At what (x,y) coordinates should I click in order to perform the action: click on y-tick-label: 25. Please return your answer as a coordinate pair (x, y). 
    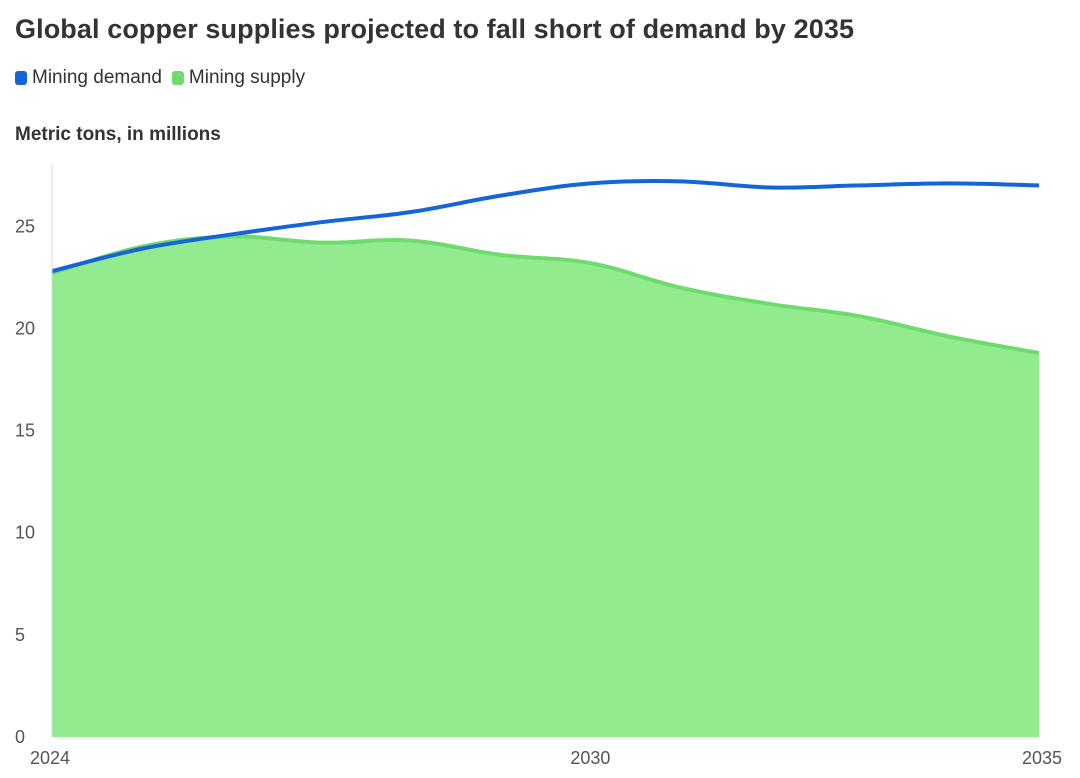
    Looking at the image, I should click on (25, 226).